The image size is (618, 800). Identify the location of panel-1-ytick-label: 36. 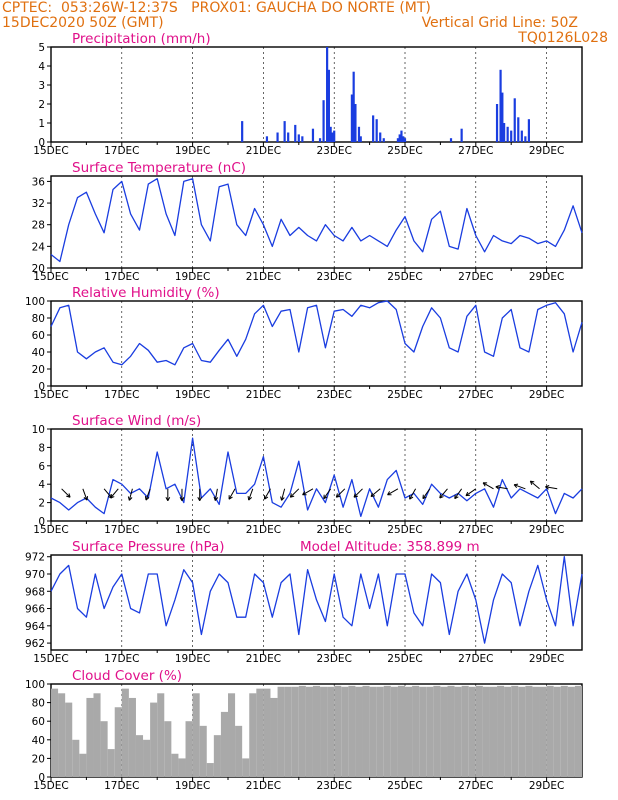
(39, 182).